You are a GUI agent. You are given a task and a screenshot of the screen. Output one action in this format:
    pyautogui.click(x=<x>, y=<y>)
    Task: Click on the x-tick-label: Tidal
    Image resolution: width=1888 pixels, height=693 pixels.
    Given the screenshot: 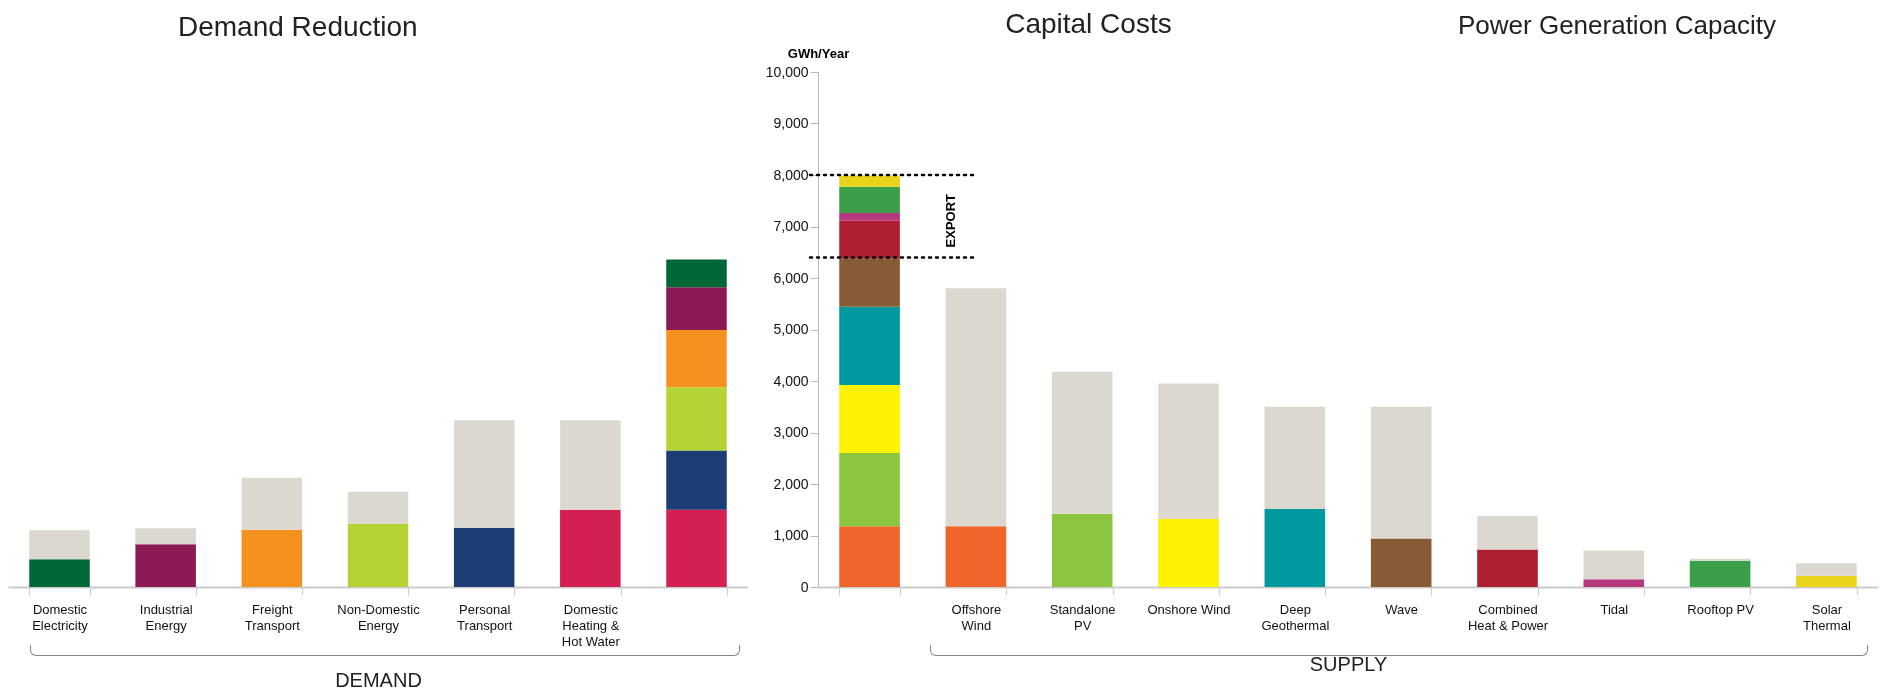 What is the action you would take?
    pyautogui.click(x=1614, y=609)
    